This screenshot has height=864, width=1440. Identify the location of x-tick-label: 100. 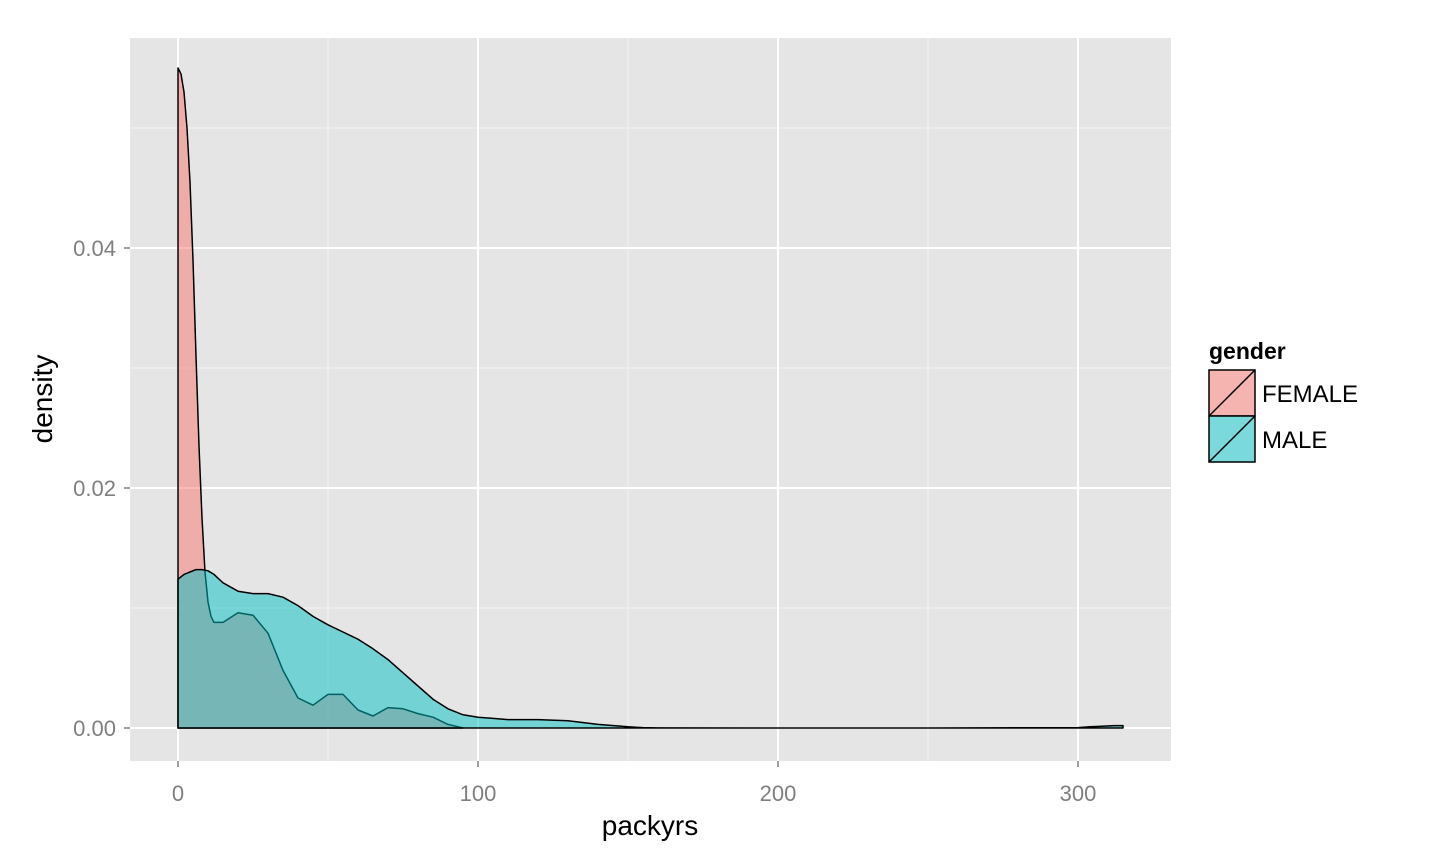
(478, 793).